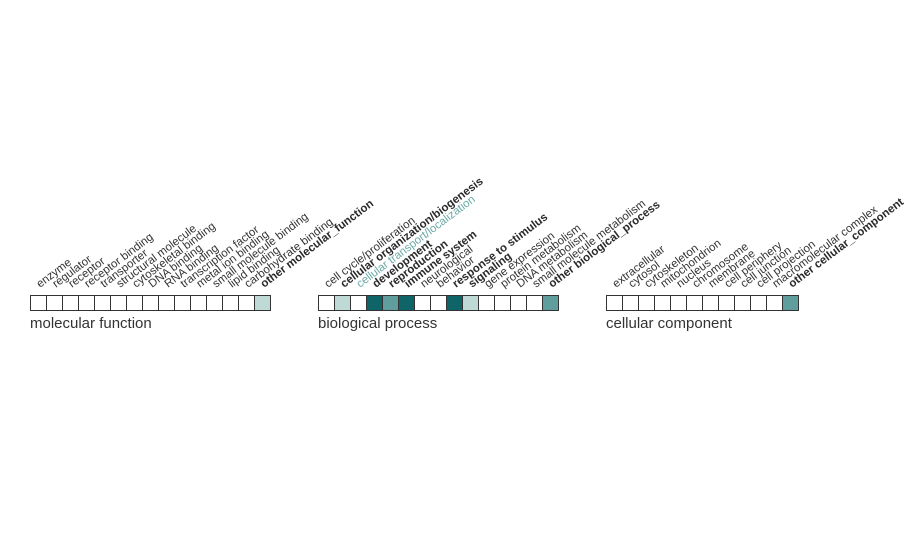 This screenshot has width=922, height=545. I want to click on term-cell-nucleus, so click(678, 303).